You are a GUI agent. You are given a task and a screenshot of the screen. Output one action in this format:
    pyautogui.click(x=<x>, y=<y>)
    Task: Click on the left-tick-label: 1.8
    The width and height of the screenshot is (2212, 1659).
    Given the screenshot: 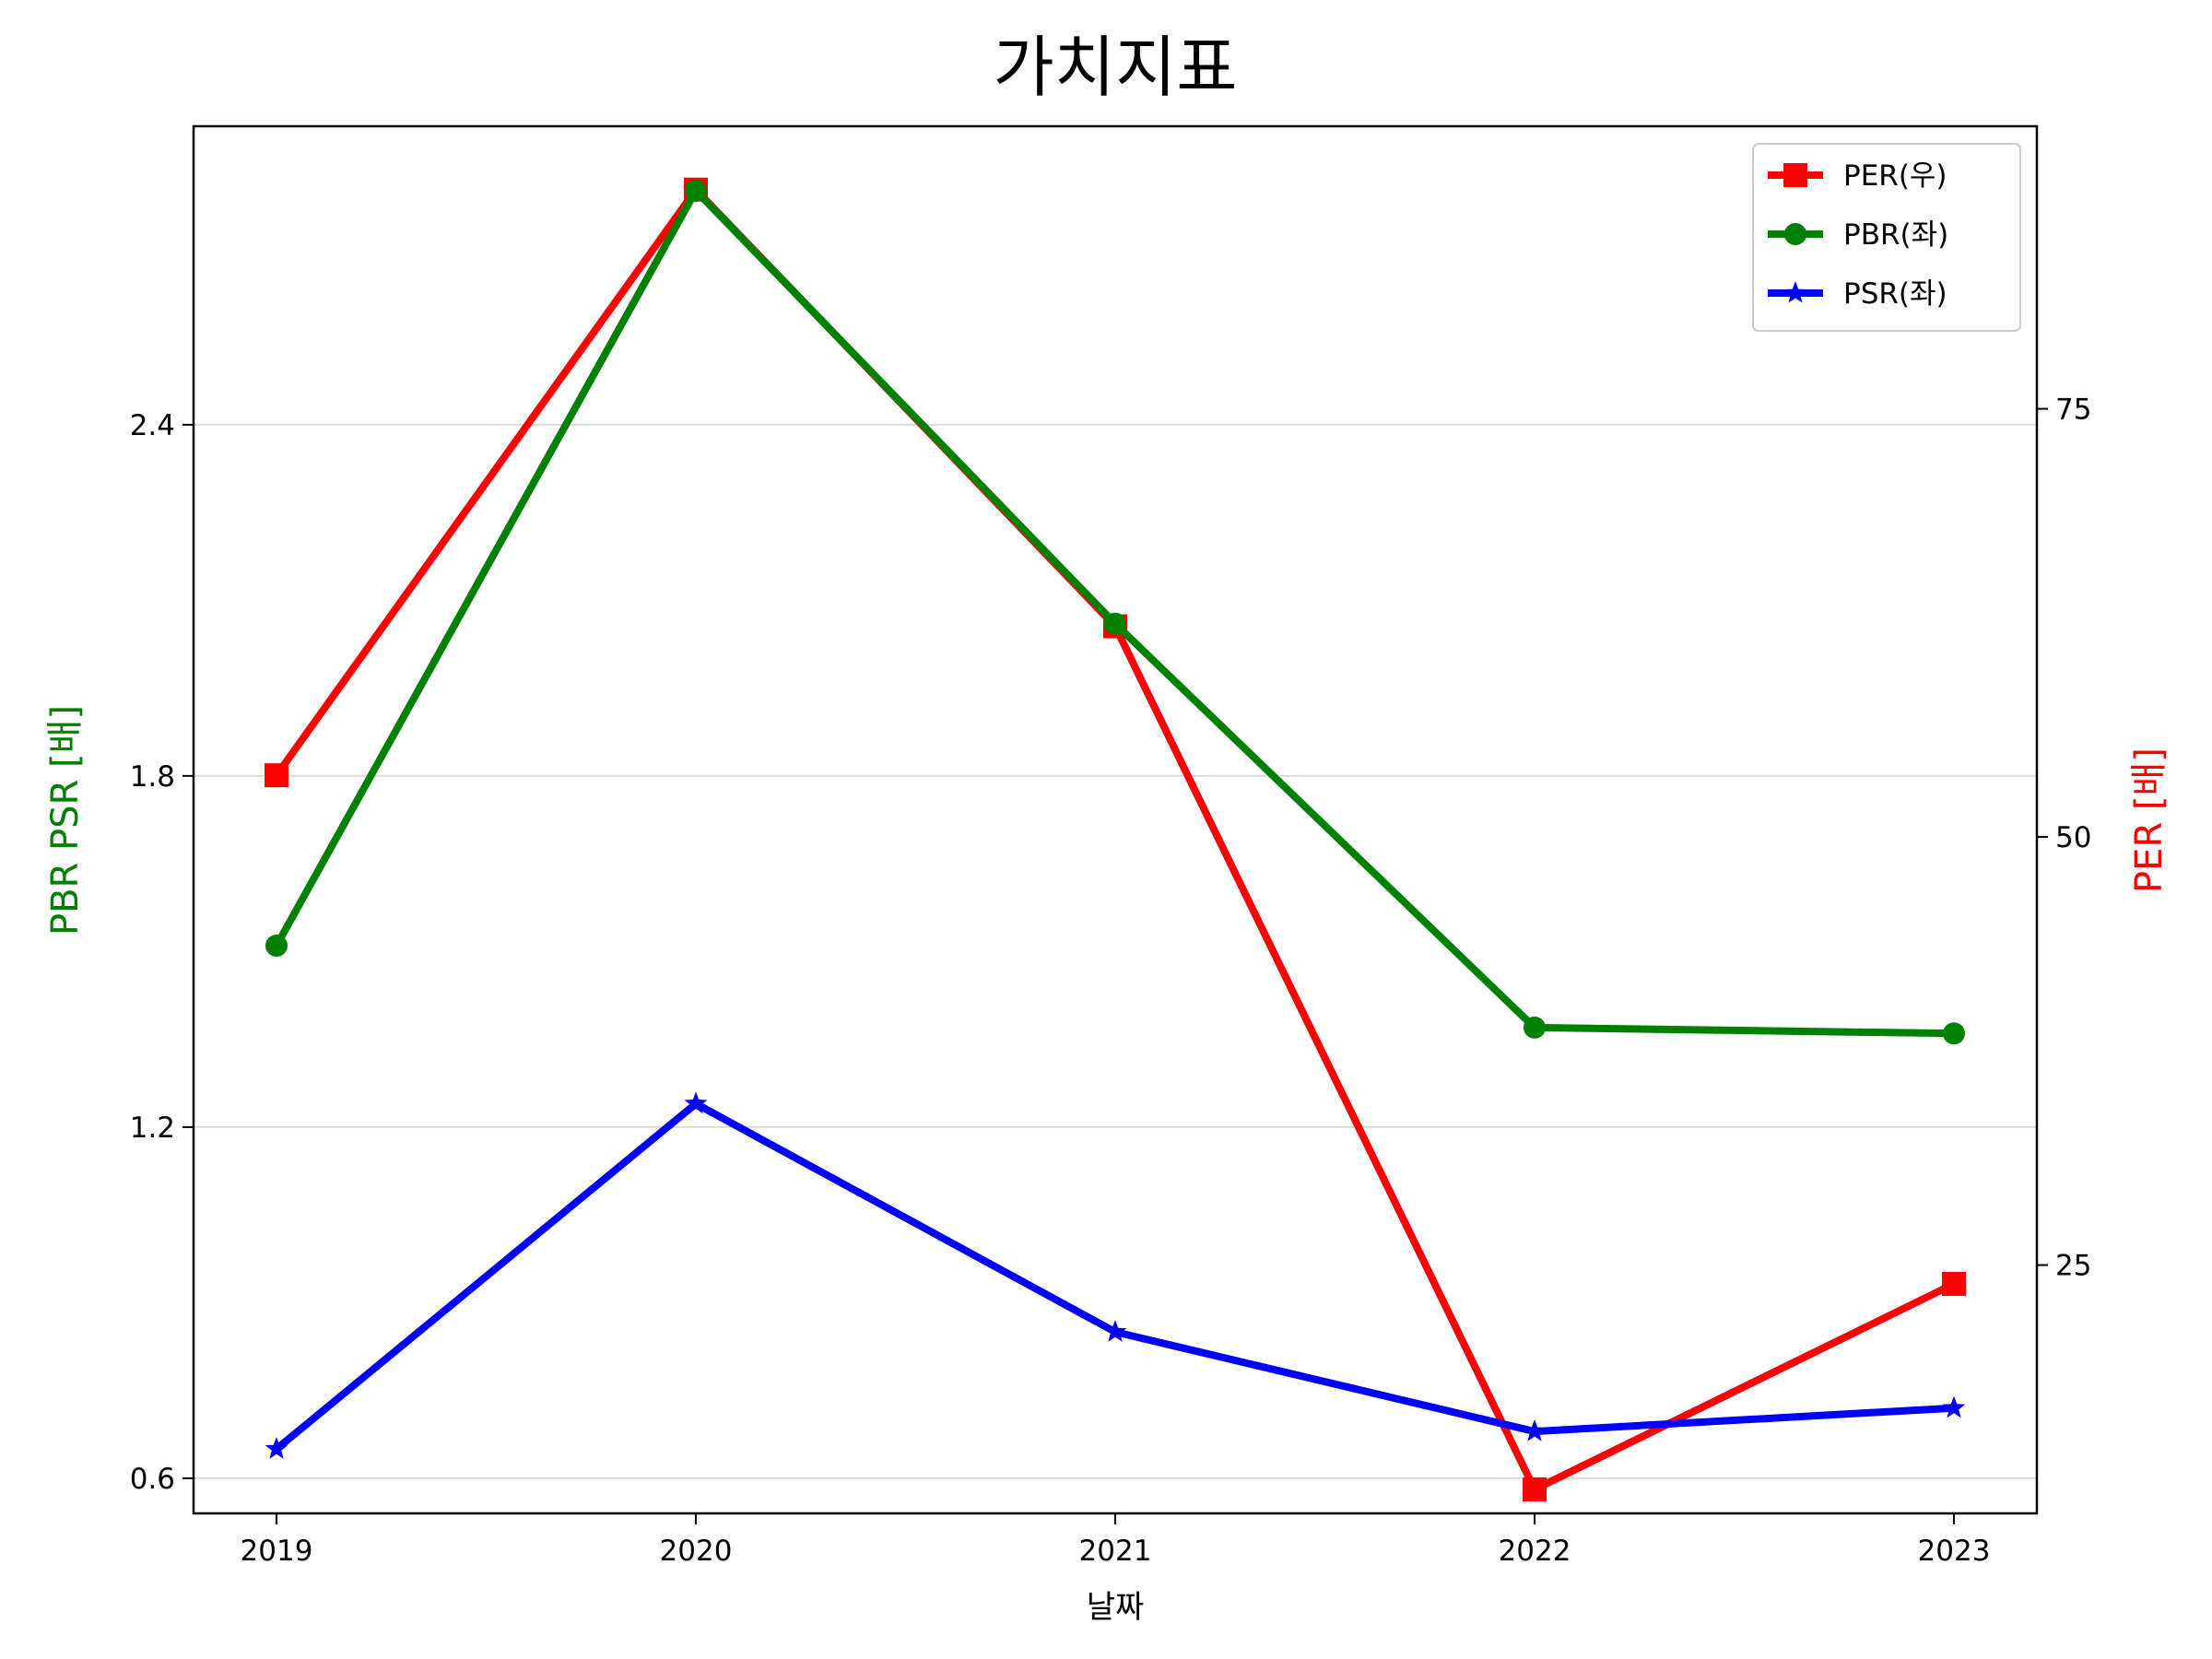 What is the action you would take?
    pyautogui.click(x=152, y=777)
    